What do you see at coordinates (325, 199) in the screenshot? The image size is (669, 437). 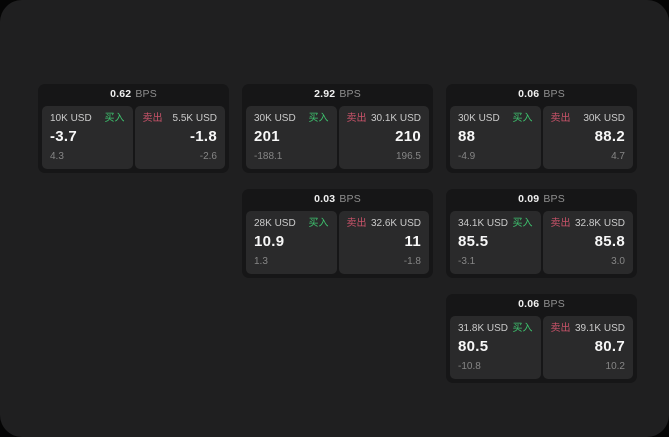 I see `bps-value: 0.03` at bounding box center [325, 199].